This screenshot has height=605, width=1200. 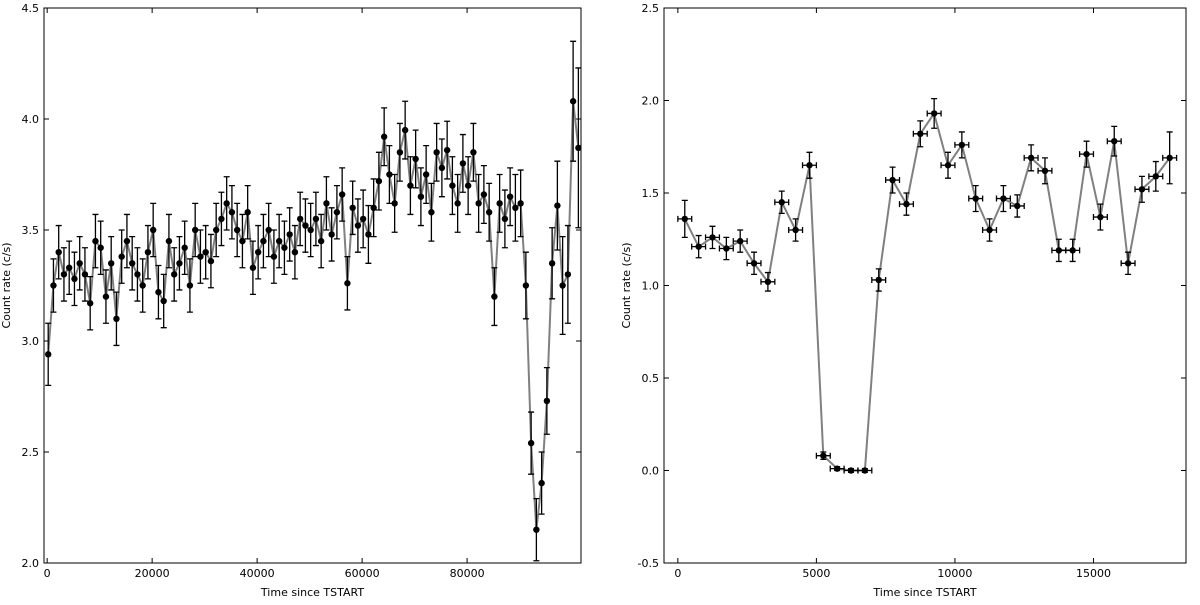 I want to click on y-tick-label: -0.5, so click(x=648, y=563).